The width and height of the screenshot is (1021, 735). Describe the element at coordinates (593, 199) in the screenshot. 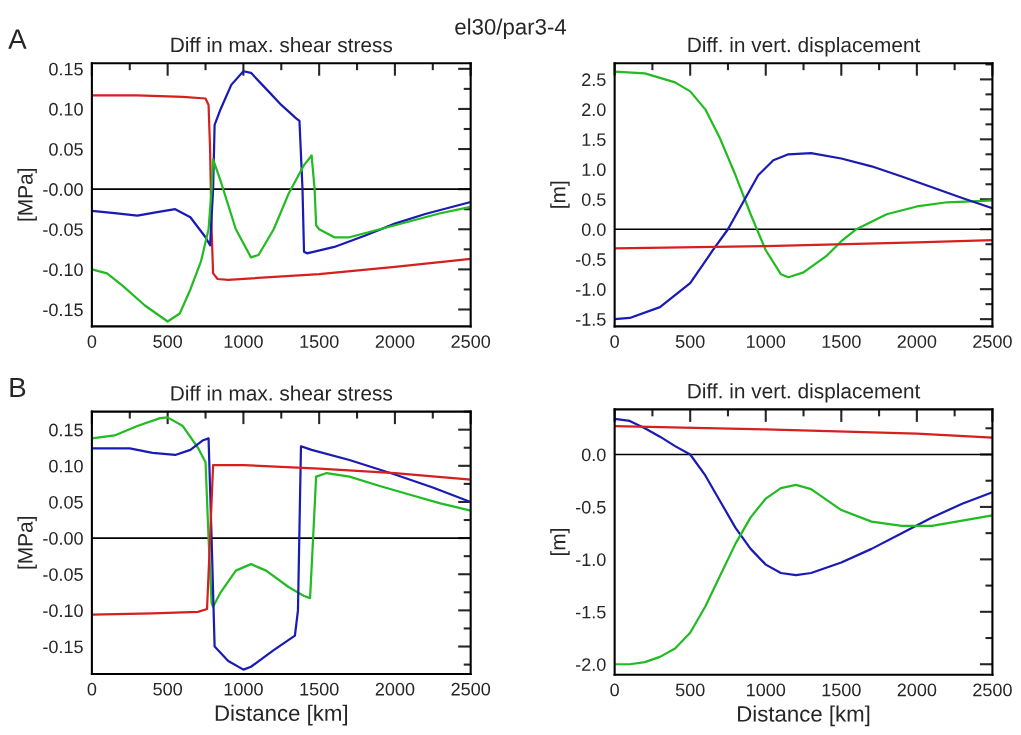

I see `y-tick-label: 0.5` at that location.